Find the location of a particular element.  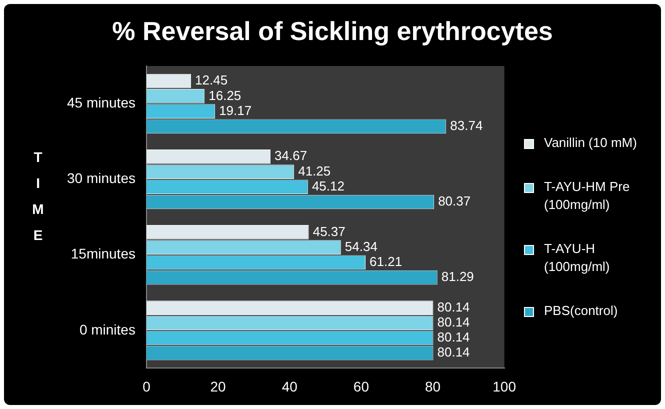

legend-label: PBS(control) is located at coordinates (581, 311).